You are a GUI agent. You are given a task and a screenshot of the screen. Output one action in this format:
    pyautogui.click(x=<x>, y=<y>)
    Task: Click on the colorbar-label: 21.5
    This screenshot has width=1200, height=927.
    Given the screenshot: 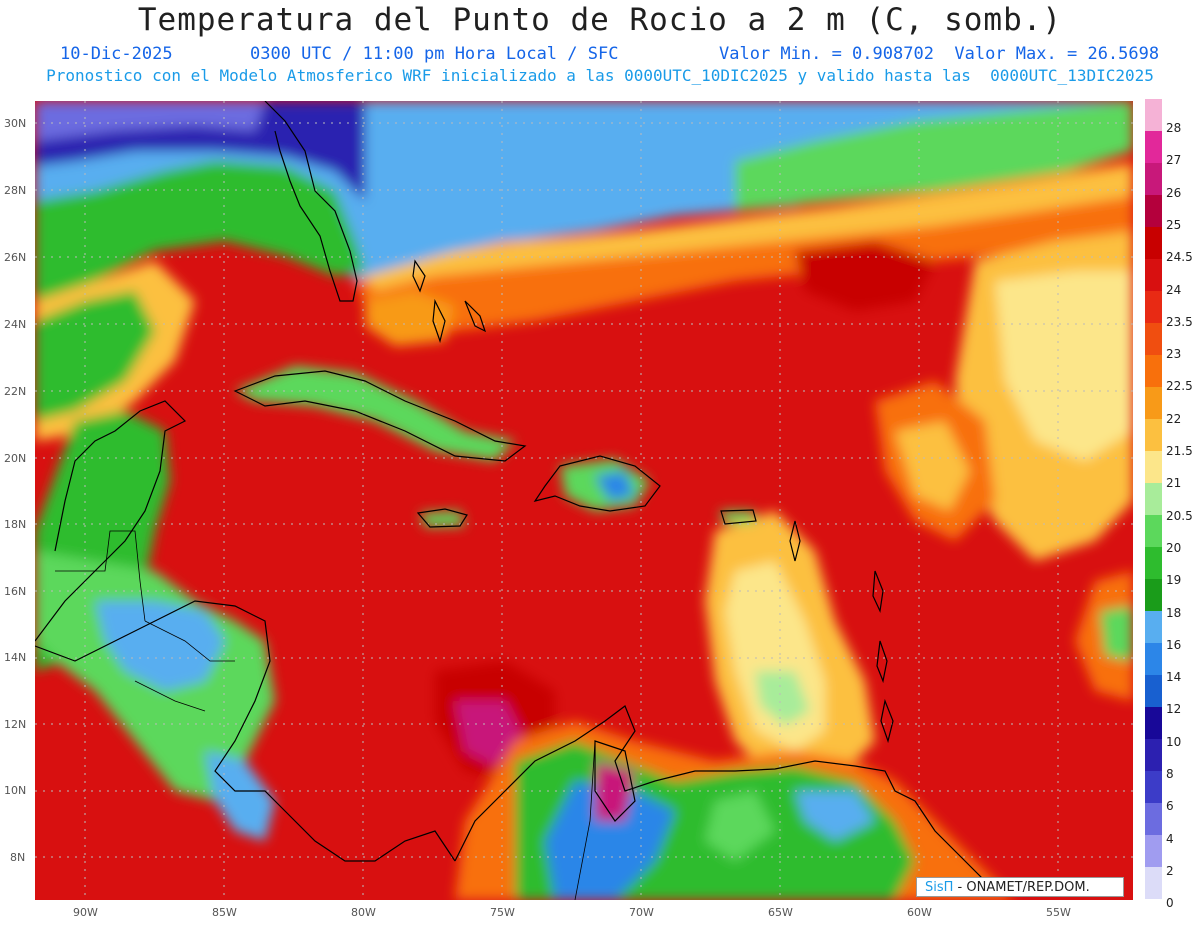 What is the action you would take?
    pyautogui.click(x=1179, y=451)
    